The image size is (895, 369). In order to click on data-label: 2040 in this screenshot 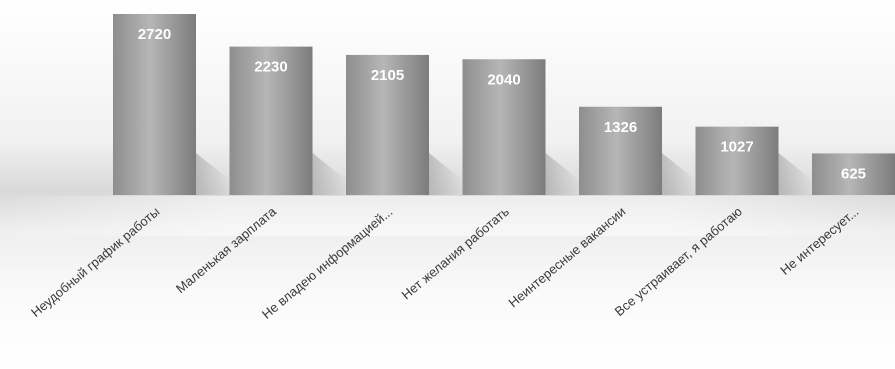, I will do `click(503, 79)`.